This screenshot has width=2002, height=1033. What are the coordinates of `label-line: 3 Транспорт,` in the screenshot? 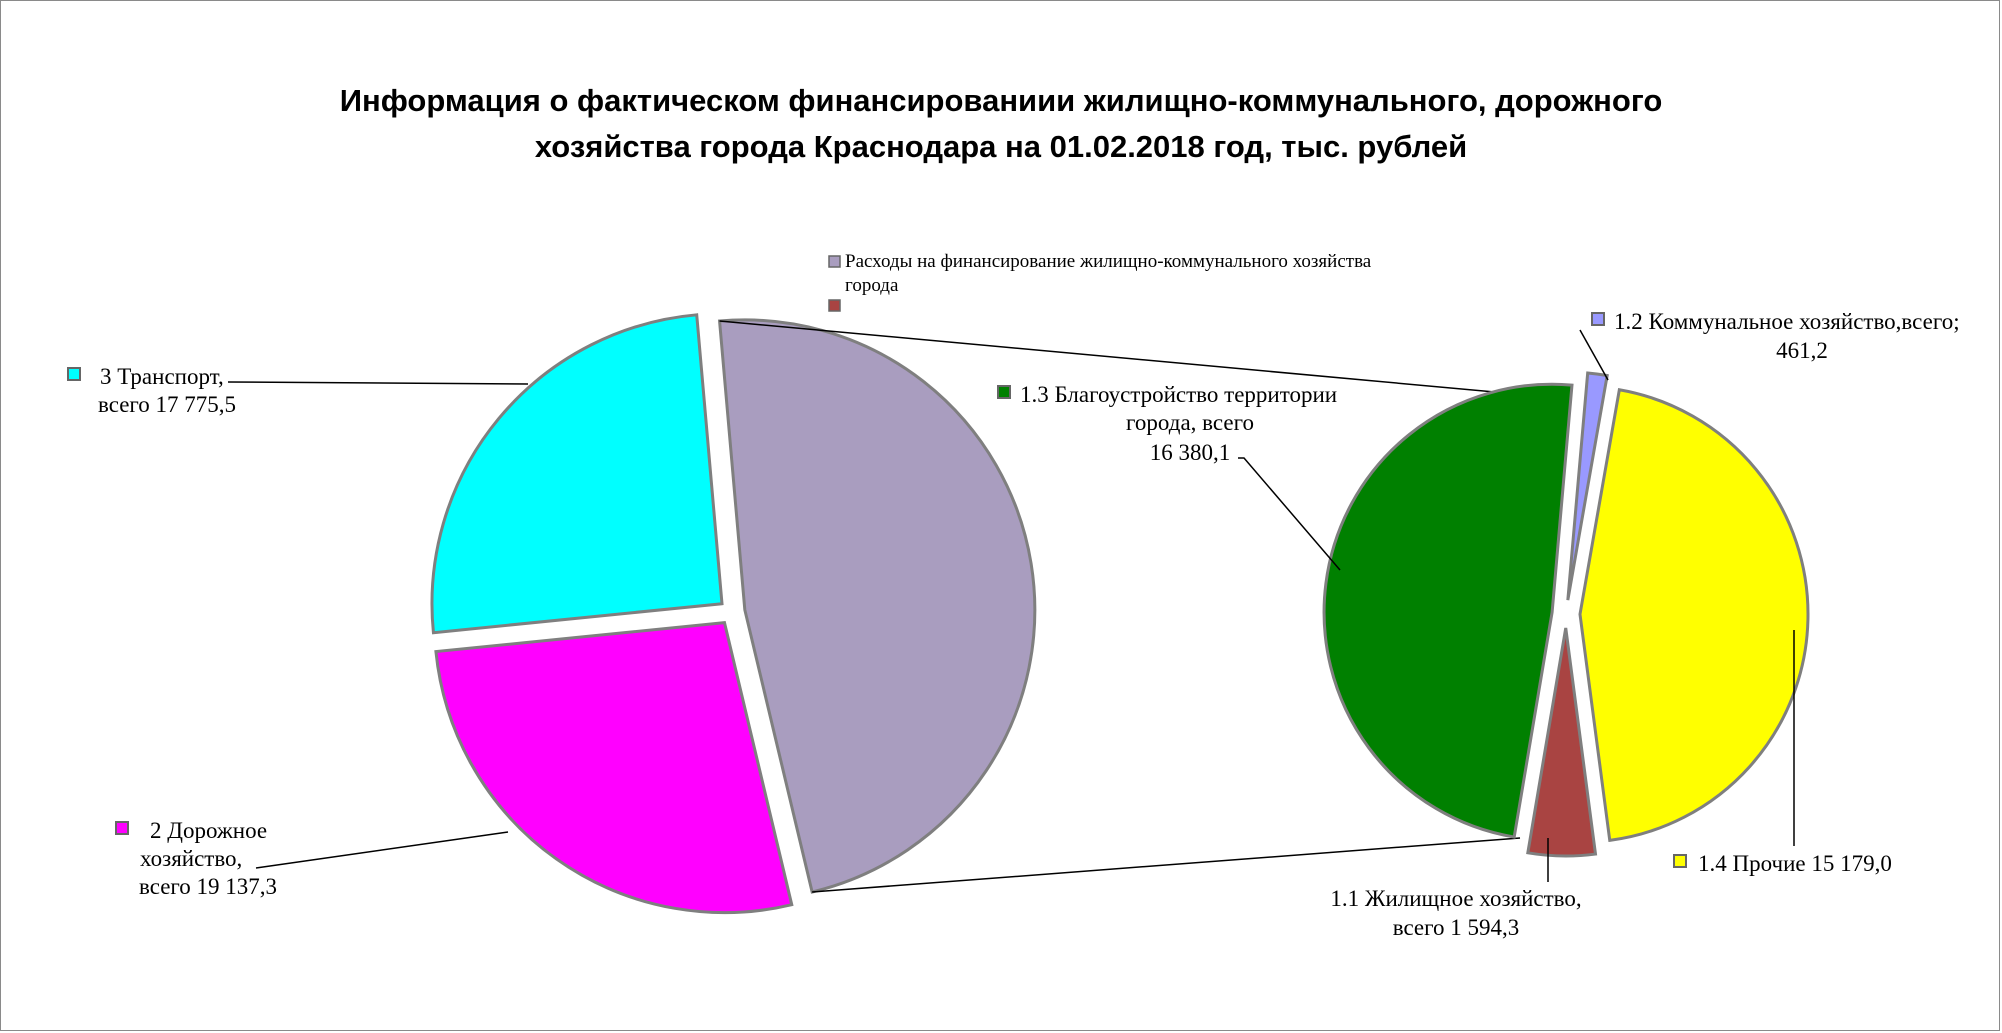 It's located at (162, 376).